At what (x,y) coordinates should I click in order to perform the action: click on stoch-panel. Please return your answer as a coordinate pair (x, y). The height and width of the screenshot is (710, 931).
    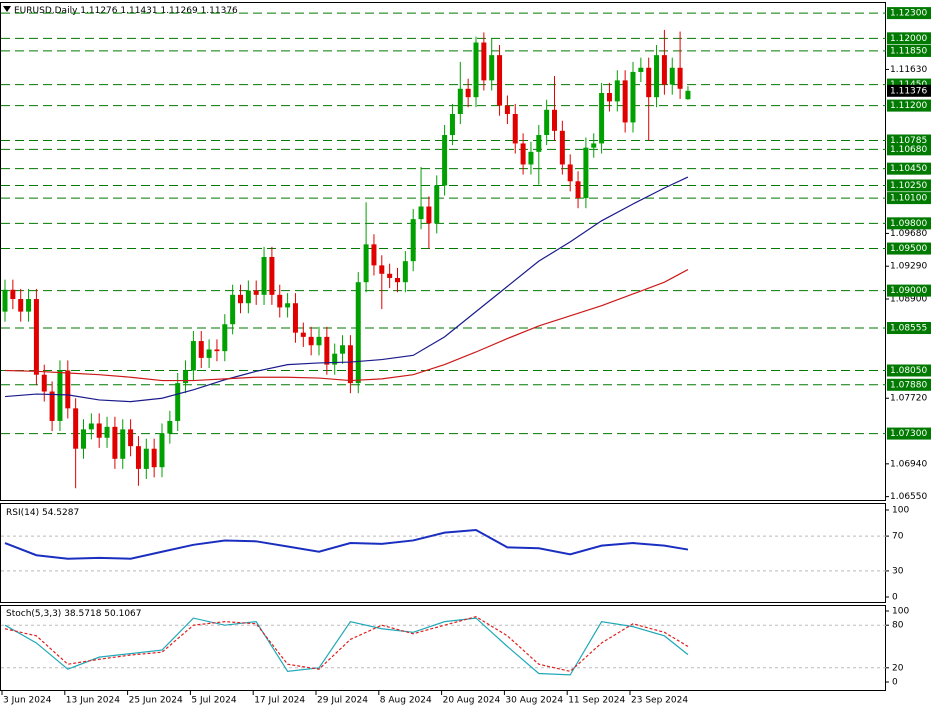
    Looking at the image, I should click on (443, 648).